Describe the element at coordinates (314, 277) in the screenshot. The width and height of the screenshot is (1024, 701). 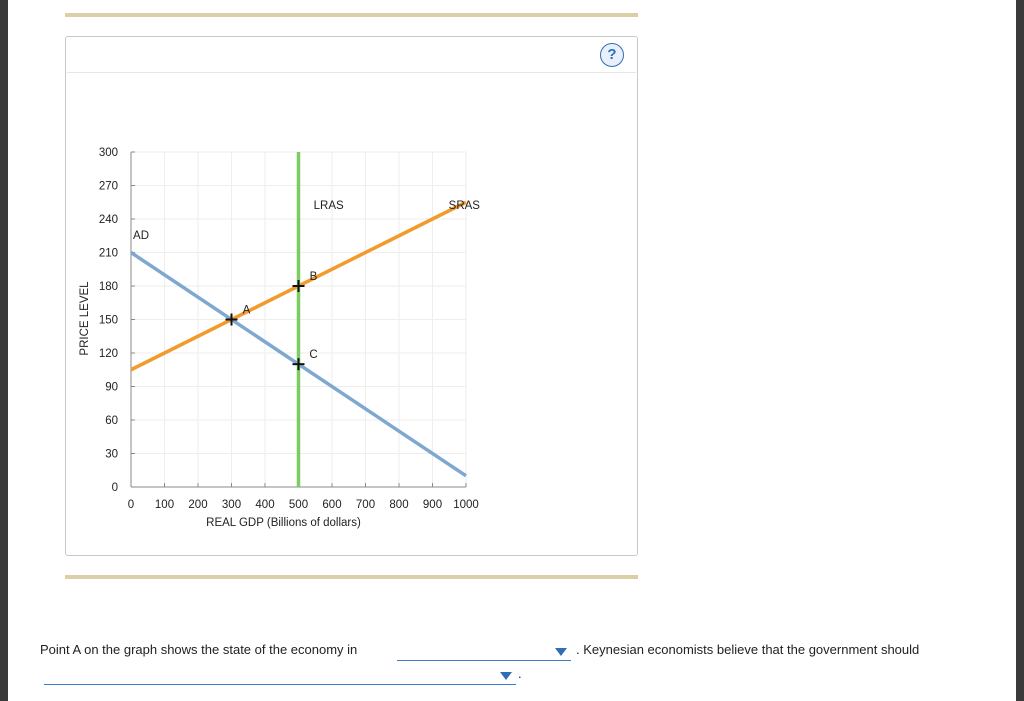
I see `point-b-label: B` at that location.